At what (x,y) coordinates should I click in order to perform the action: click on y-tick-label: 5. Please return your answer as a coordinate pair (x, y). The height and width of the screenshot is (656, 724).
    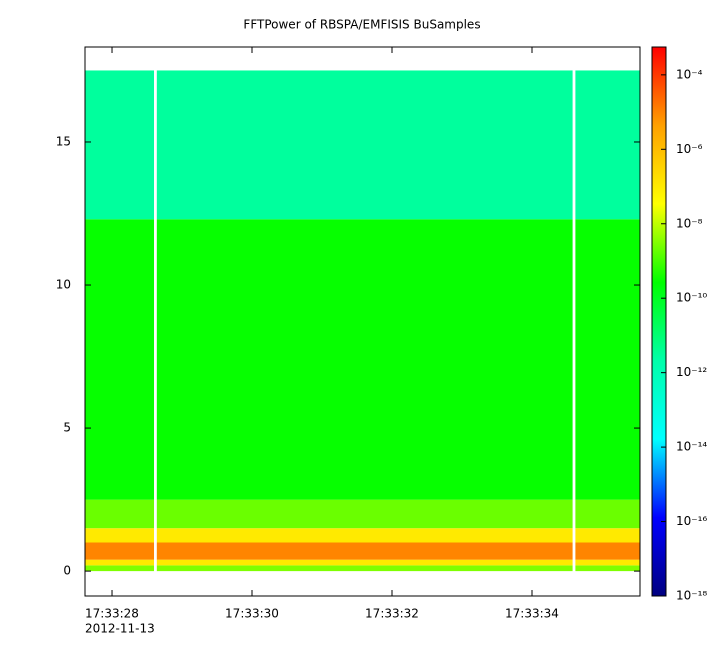
    Looking at the image, I should click on (67, 428).